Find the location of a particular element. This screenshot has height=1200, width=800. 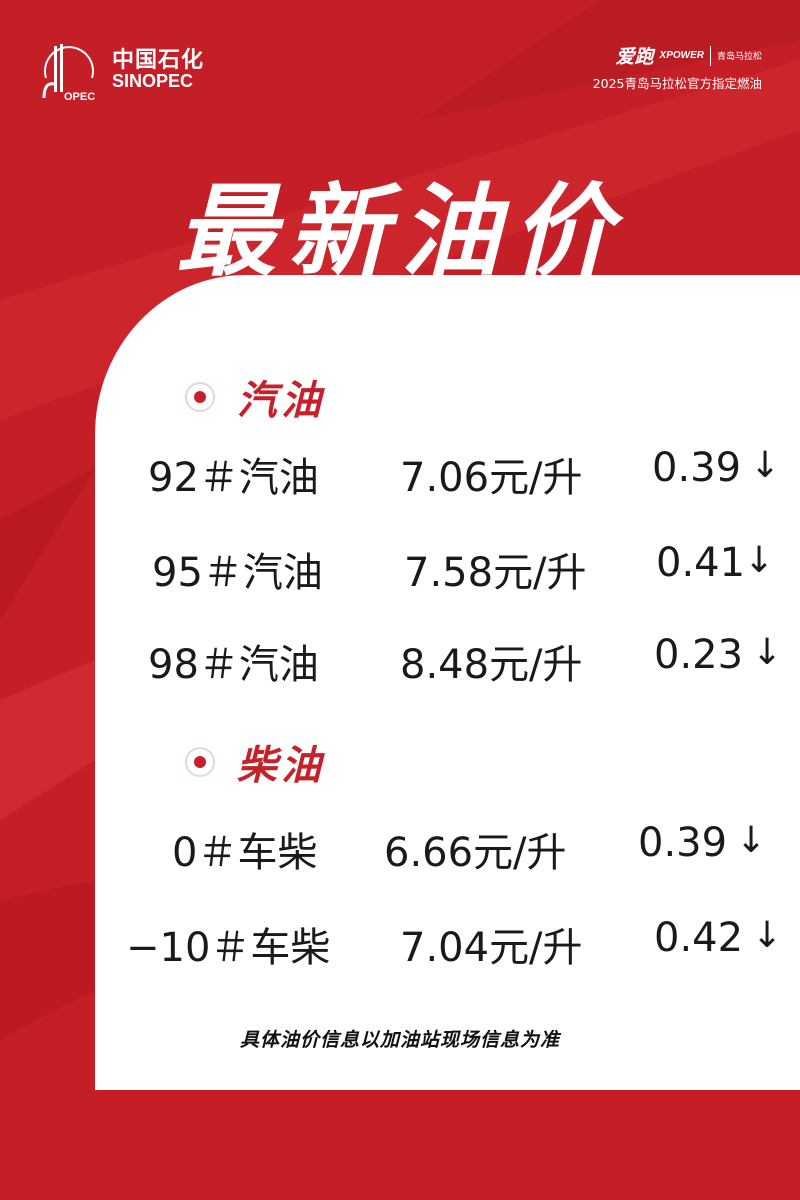

price-row: −10＃车柴 7.04元/升 0.42 ↓ is located at coordinates (400, 945).